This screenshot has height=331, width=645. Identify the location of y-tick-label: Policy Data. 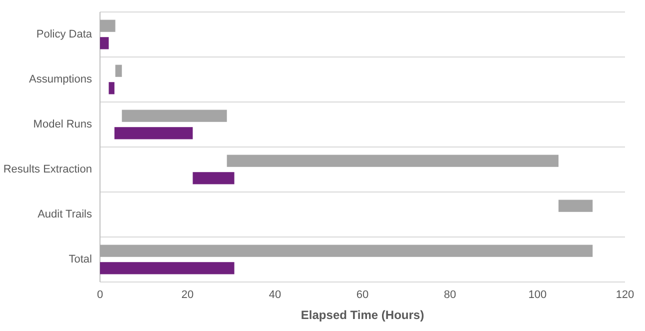
(64, 34).